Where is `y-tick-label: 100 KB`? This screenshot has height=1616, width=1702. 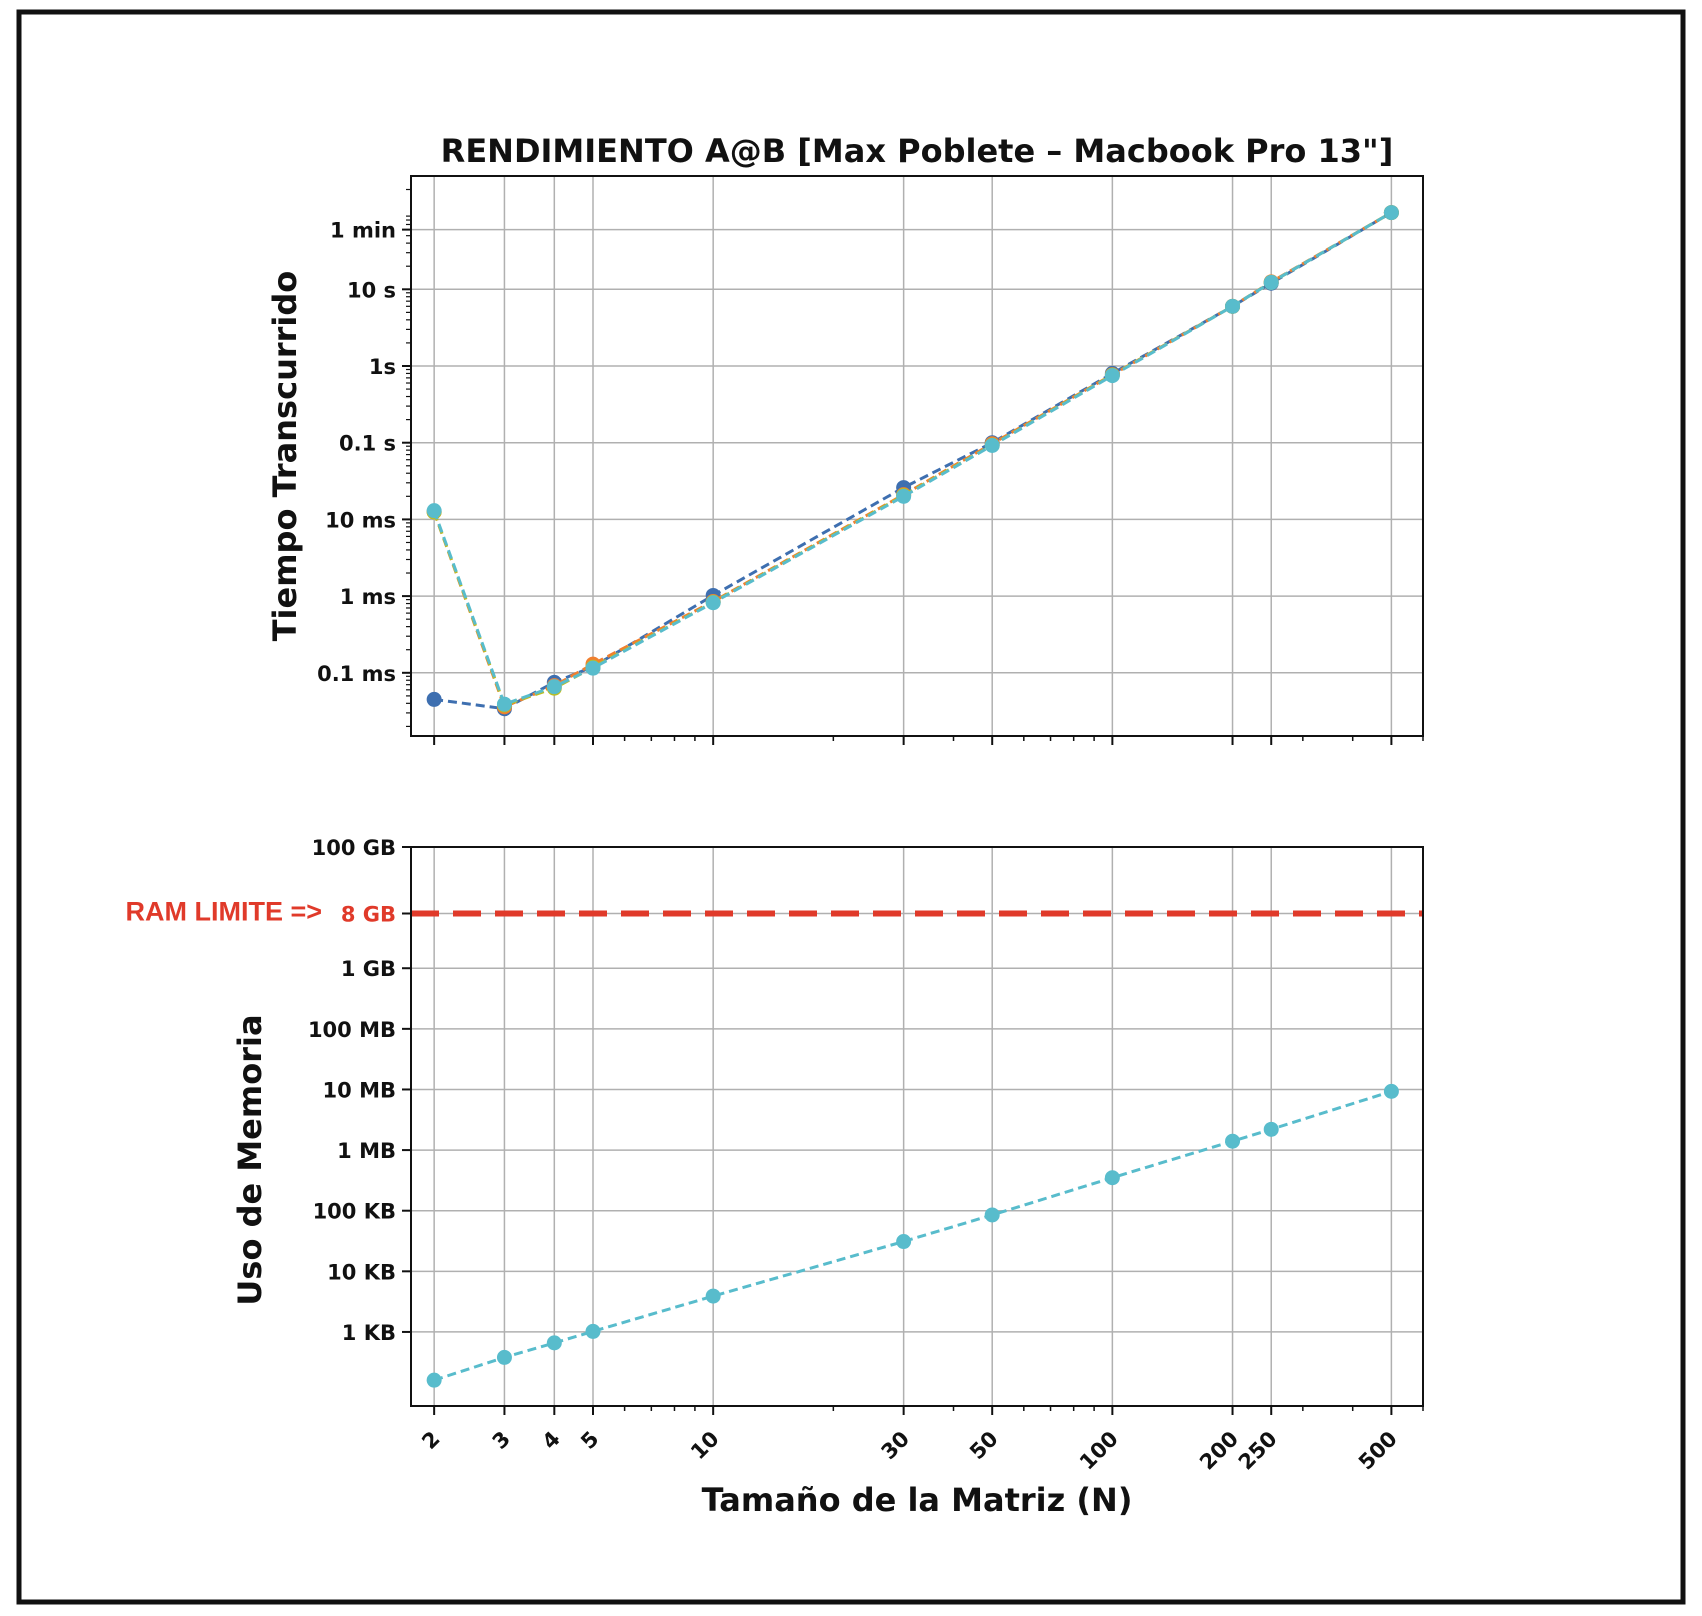 y-tick-label: 100 KB is located at coordinates (354, 1212).